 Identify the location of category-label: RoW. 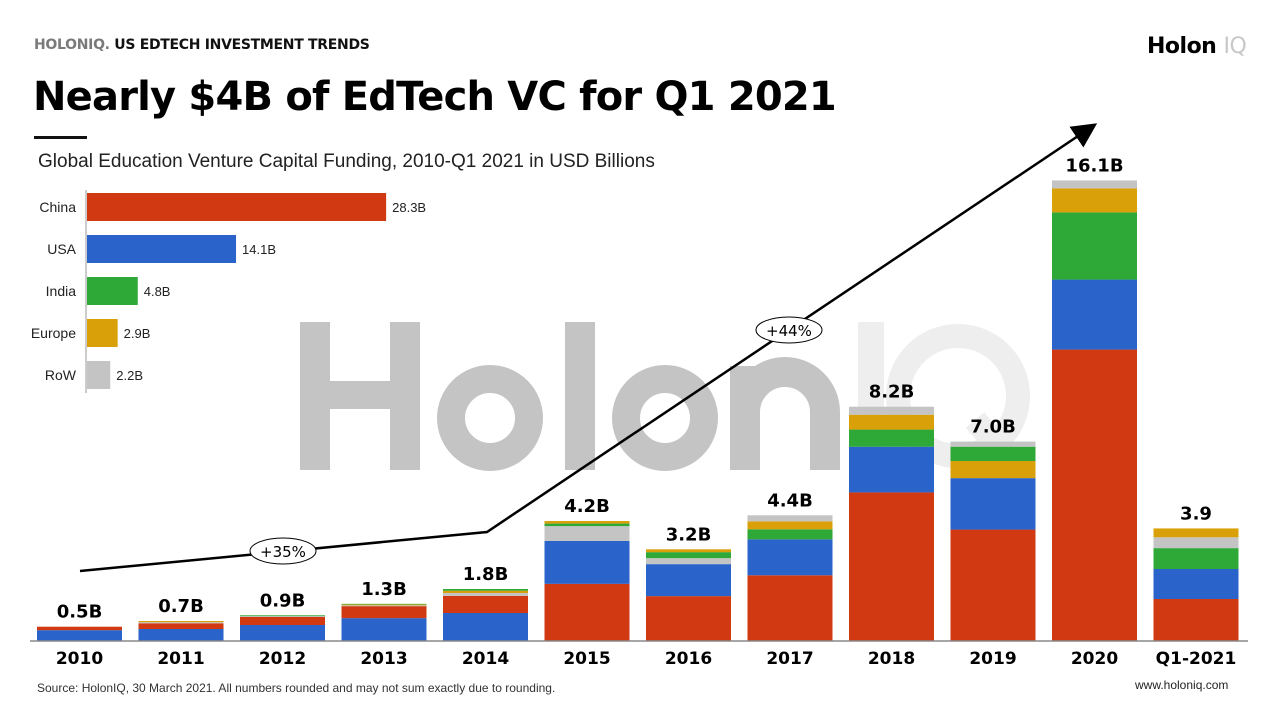
(61, 375).